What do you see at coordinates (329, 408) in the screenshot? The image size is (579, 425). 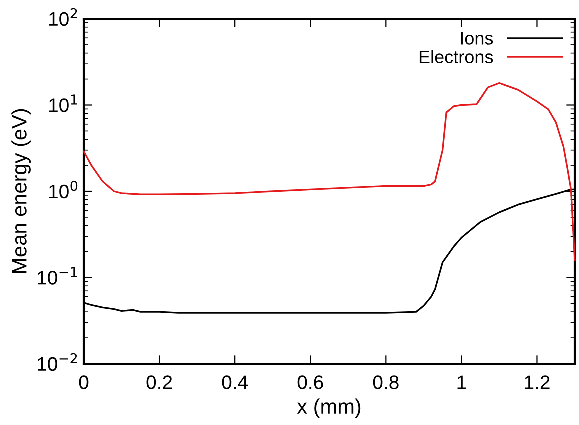 I see `x-axis-title: x (mm)` at bounding box center [329, 408].